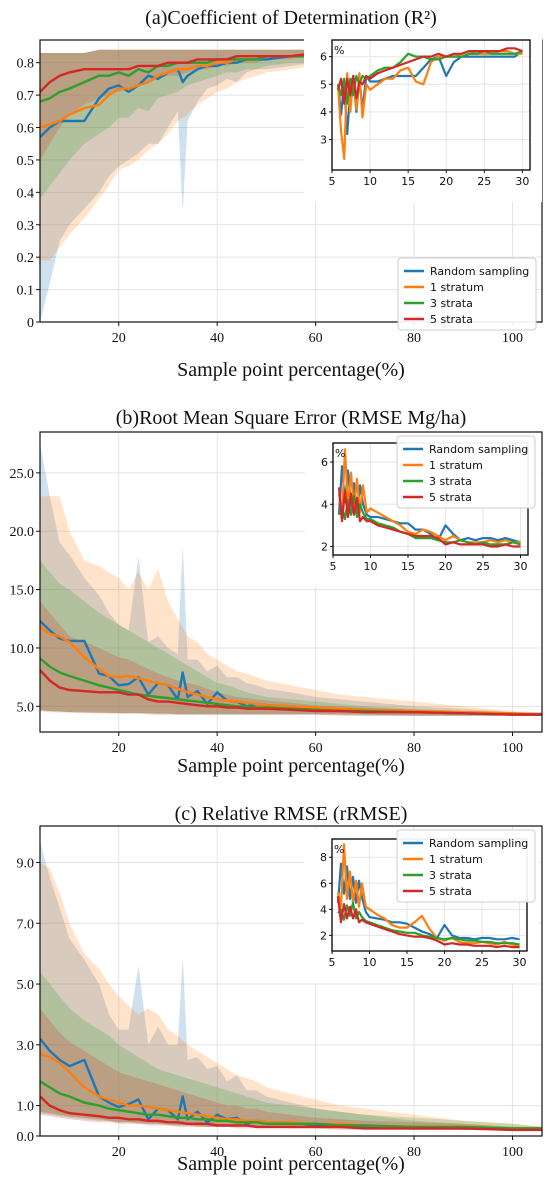 This screenshot has width=550, height=1180. Describe the element at coordinates (22, 649) in the screenshot. I see `y-tick-label: 10.0` at that location.